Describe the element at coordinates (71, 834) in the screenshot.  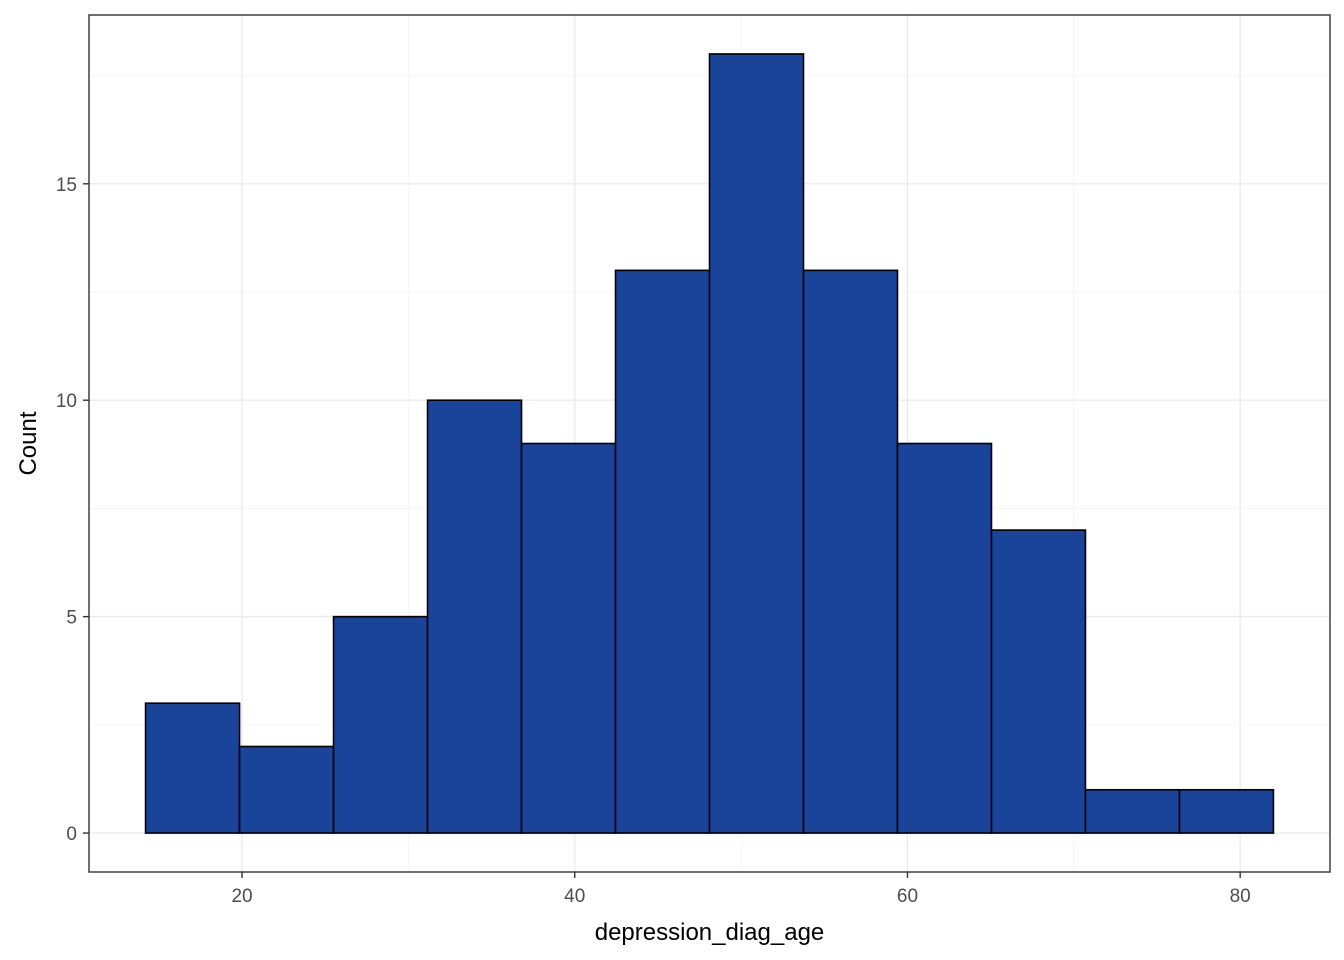
I see `y-tick-label: 0` at that location.